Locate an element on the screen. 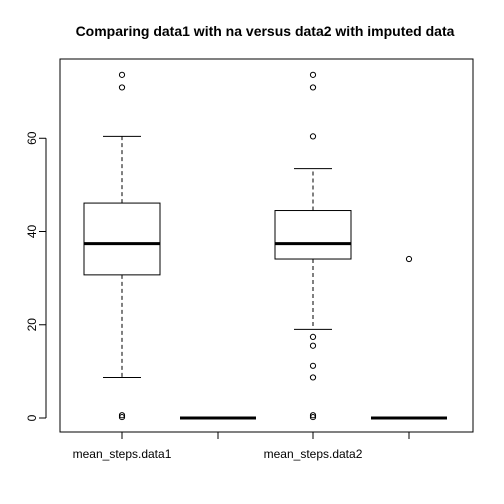 The image size is (504, 504). x-tick-label: mean_steps.data1 is located at coordinates (122, 454).